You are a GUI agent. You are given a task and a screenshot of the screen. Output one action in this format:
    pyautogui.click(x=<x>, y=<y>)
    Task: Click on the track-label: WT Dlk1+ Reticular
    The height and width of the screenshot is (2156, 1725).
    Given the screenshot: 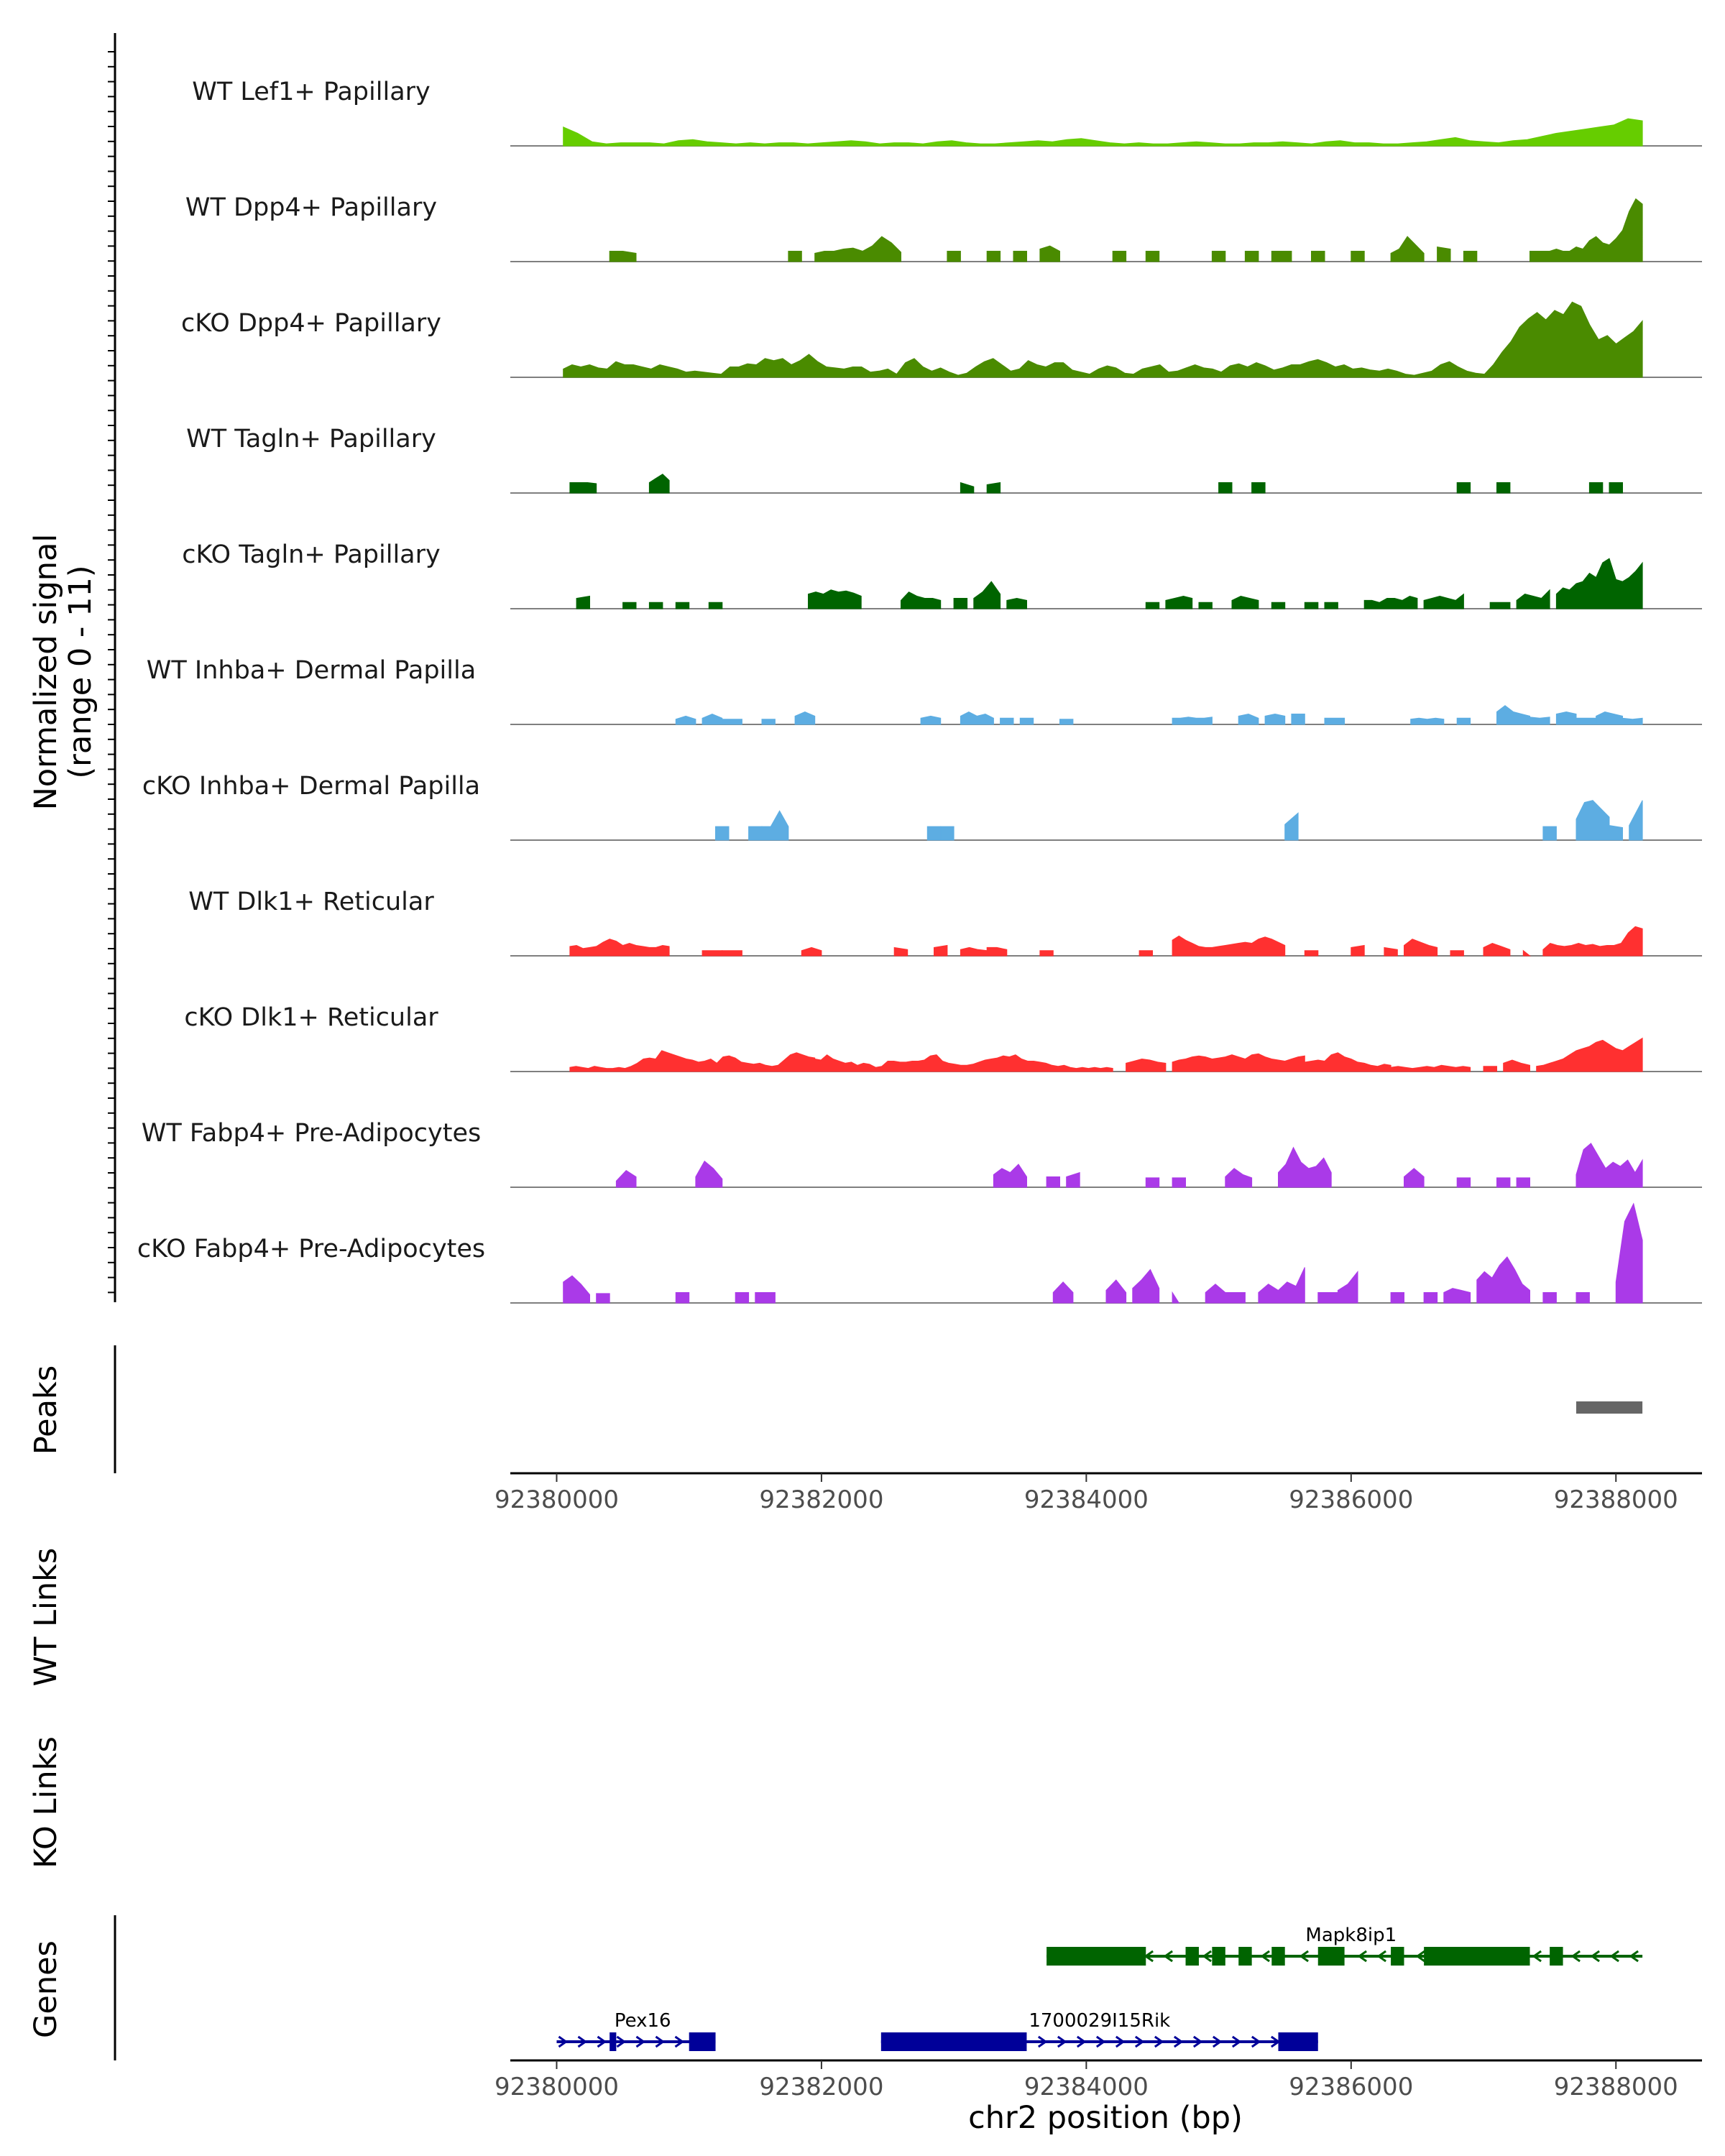 What is the action you would take?
    pyautogui.click(x=311, y=902)
    